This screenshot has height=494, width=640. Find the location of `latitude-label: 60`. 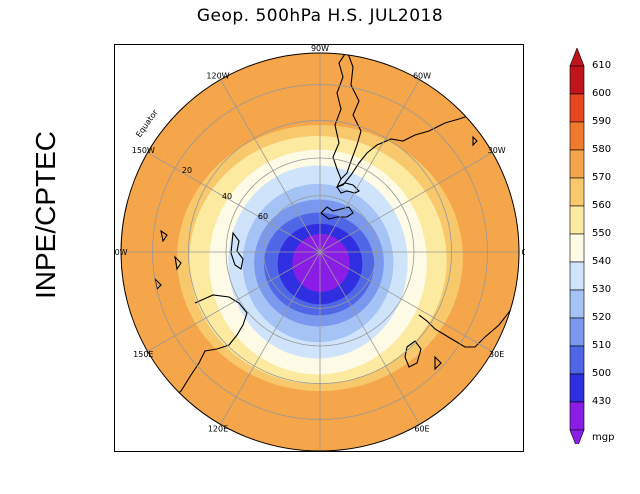

latitude-label: 60 is located at coordinates (263, 216).